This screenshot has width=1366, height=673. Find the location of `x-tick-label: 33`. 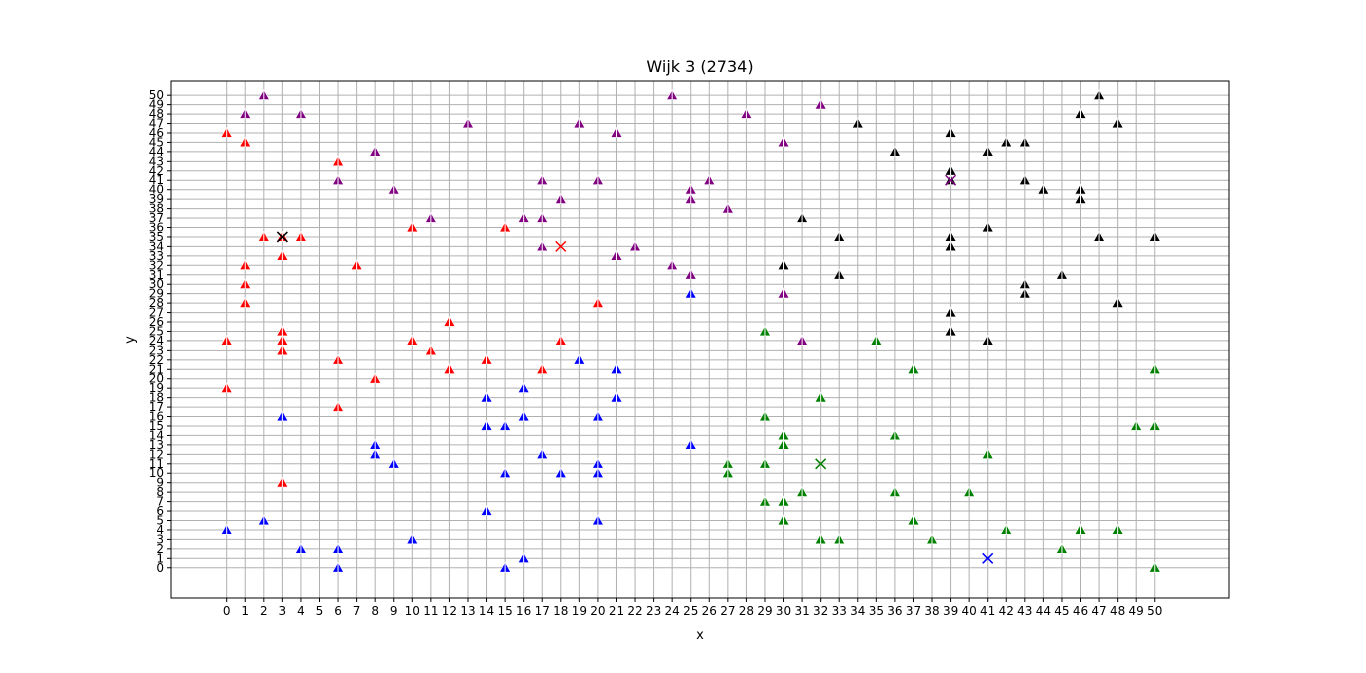

x-tick-label: 33 is located at coordinates (839, 611).